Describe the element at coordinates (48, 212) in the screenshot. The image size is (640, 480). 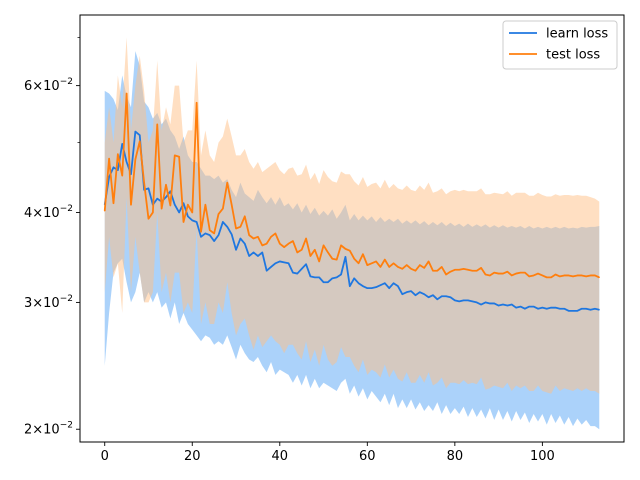
I see `y-tick-label: 4×10⁻²` at that location.